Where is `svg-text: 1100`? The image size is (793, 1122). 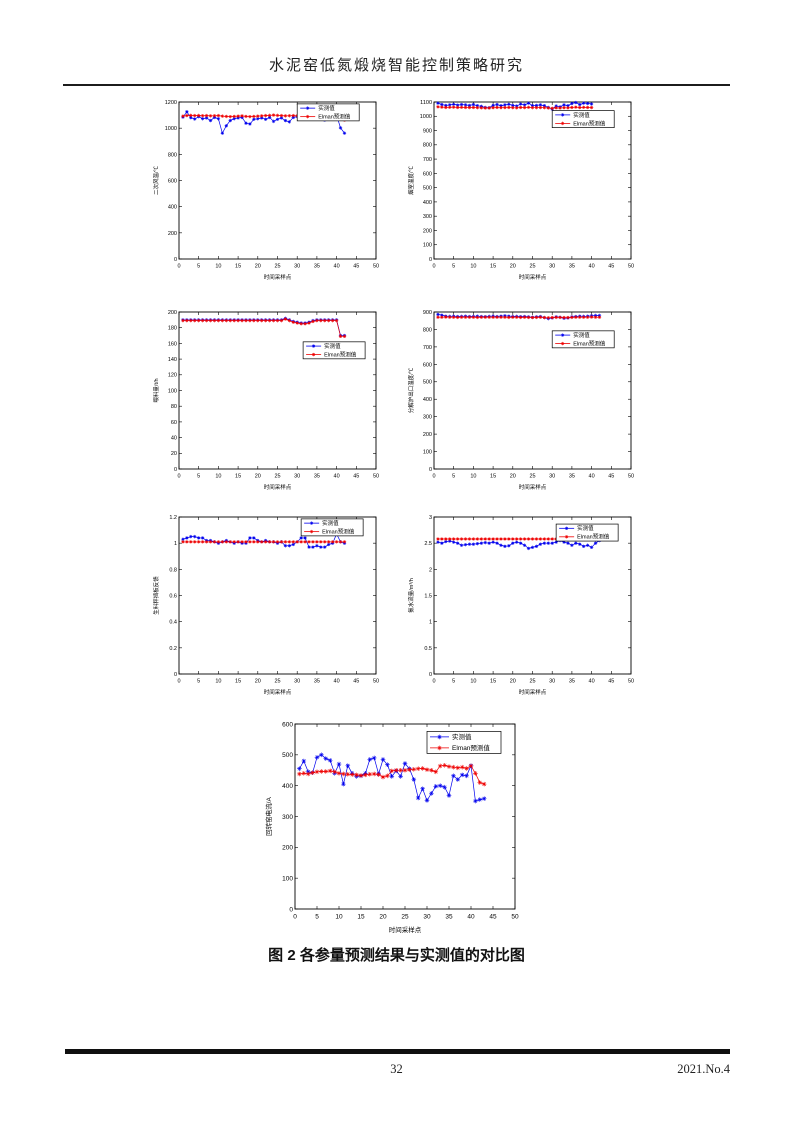
svg-text: 1100 is located at coordinates (426, 103).